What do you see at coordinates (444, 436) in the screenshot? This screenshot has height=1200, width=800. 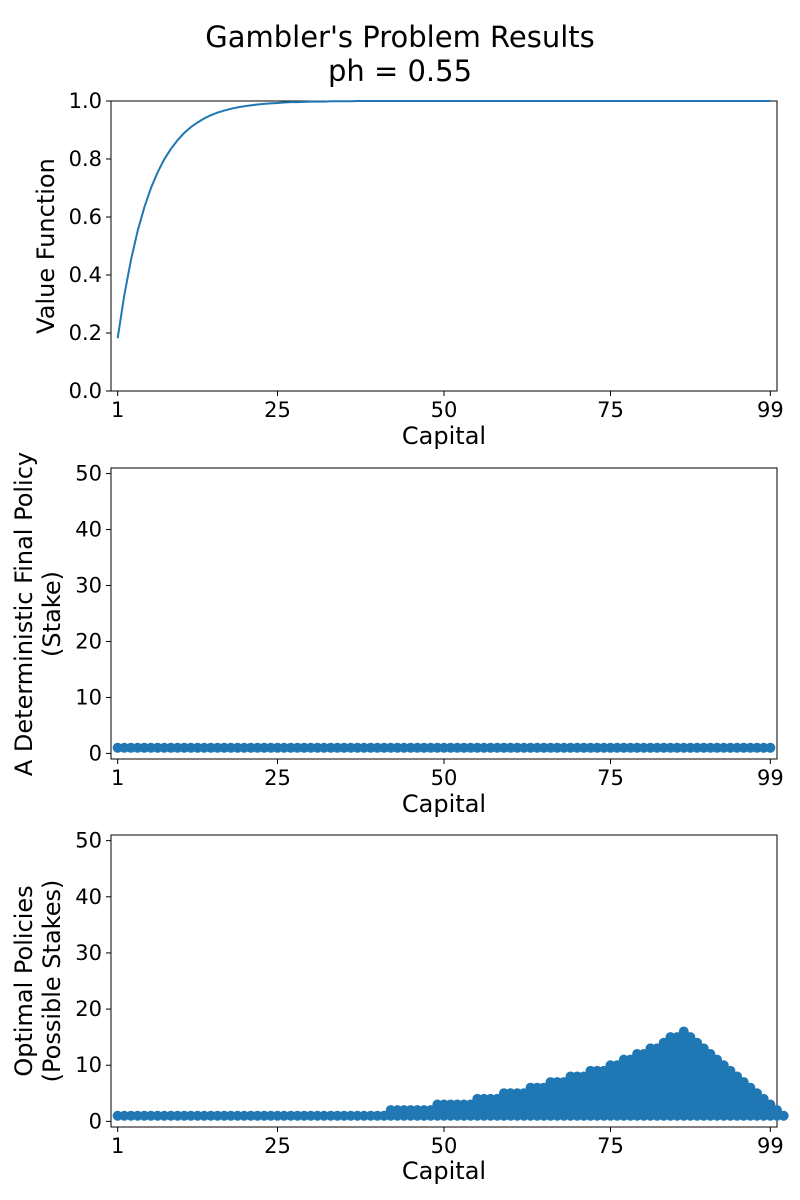 I see `value-function-xlabel: Capital` at bounding box center [444, 436].